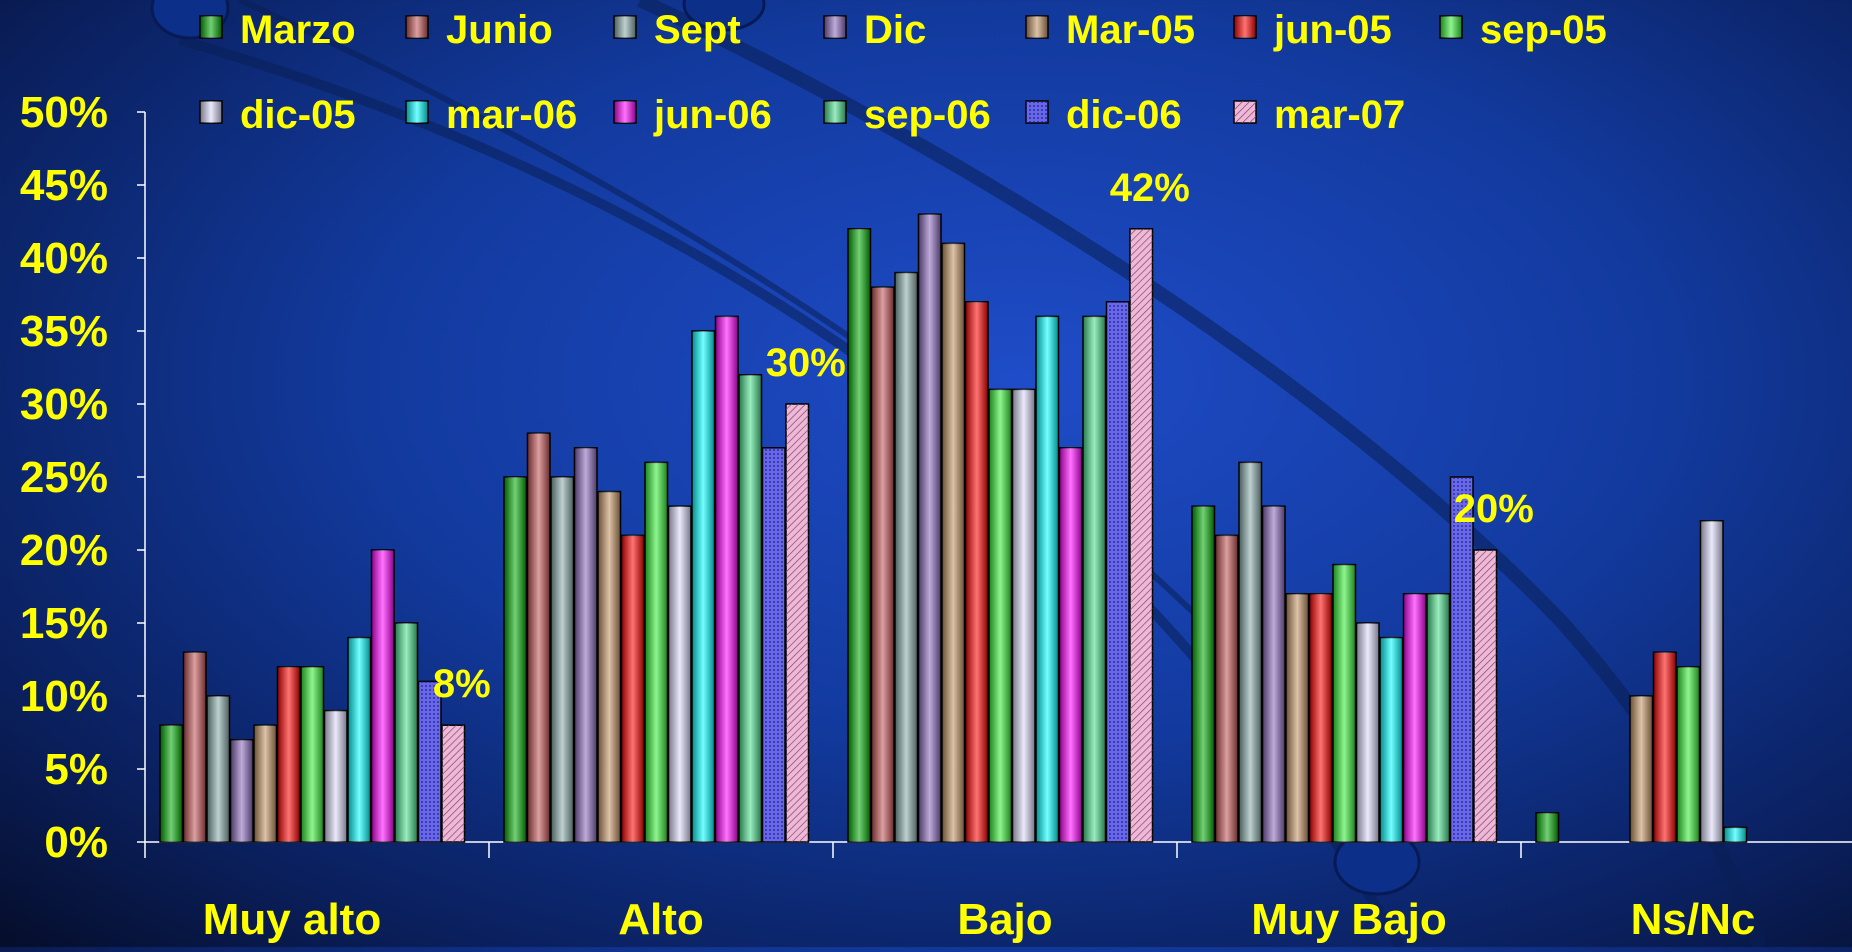 This screenshot has width=1852, height=952. What do you see at coordinates (499, 30) in the screenshot?
I see `legend-label: Junio` at bounding box center [499, 30].